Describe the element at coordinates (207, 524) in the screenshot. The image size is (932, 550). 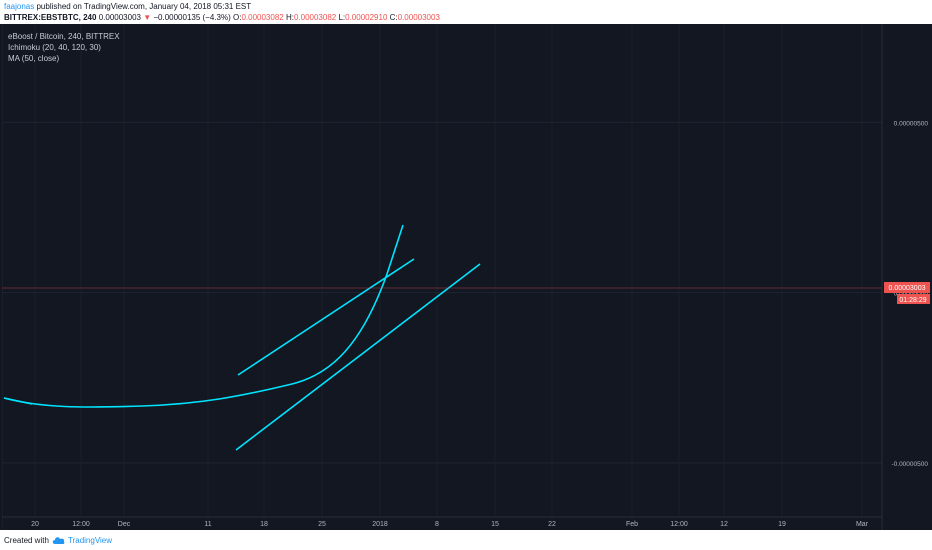
I see `x-tick-label: 11` at that location.